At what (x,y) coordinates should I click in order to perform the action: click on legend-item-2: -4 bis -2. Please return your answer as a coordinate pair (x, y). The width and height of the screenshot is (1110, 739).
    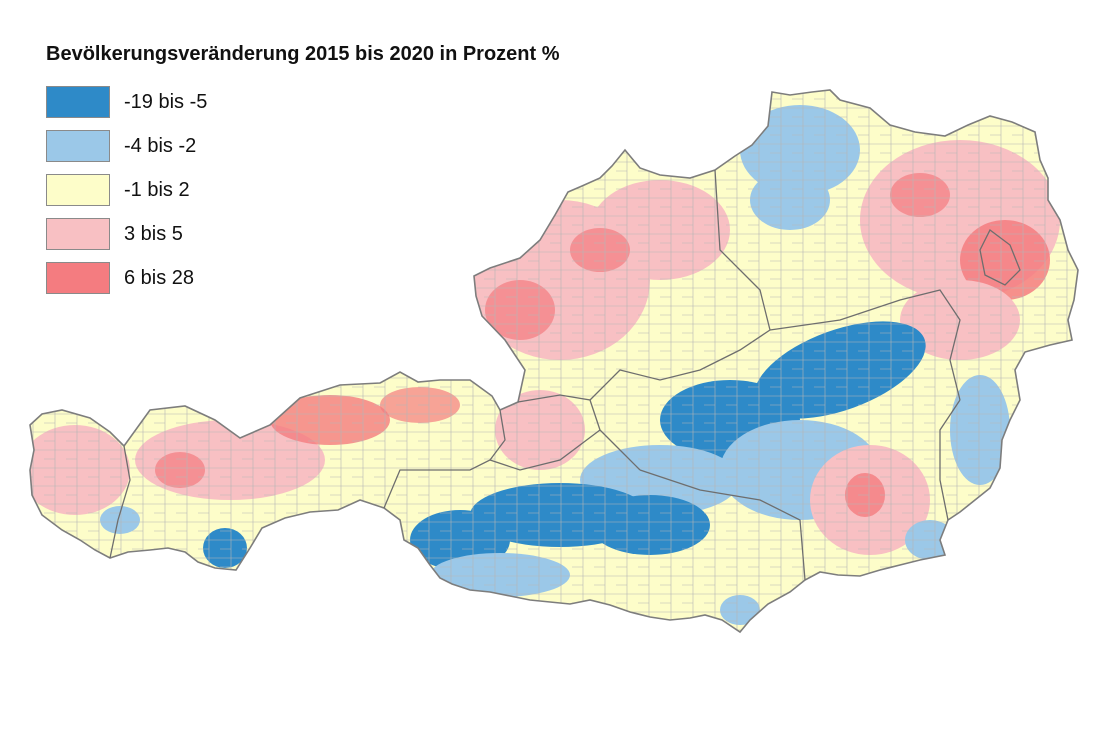
    Looking at the image, I should click on (126, 146).